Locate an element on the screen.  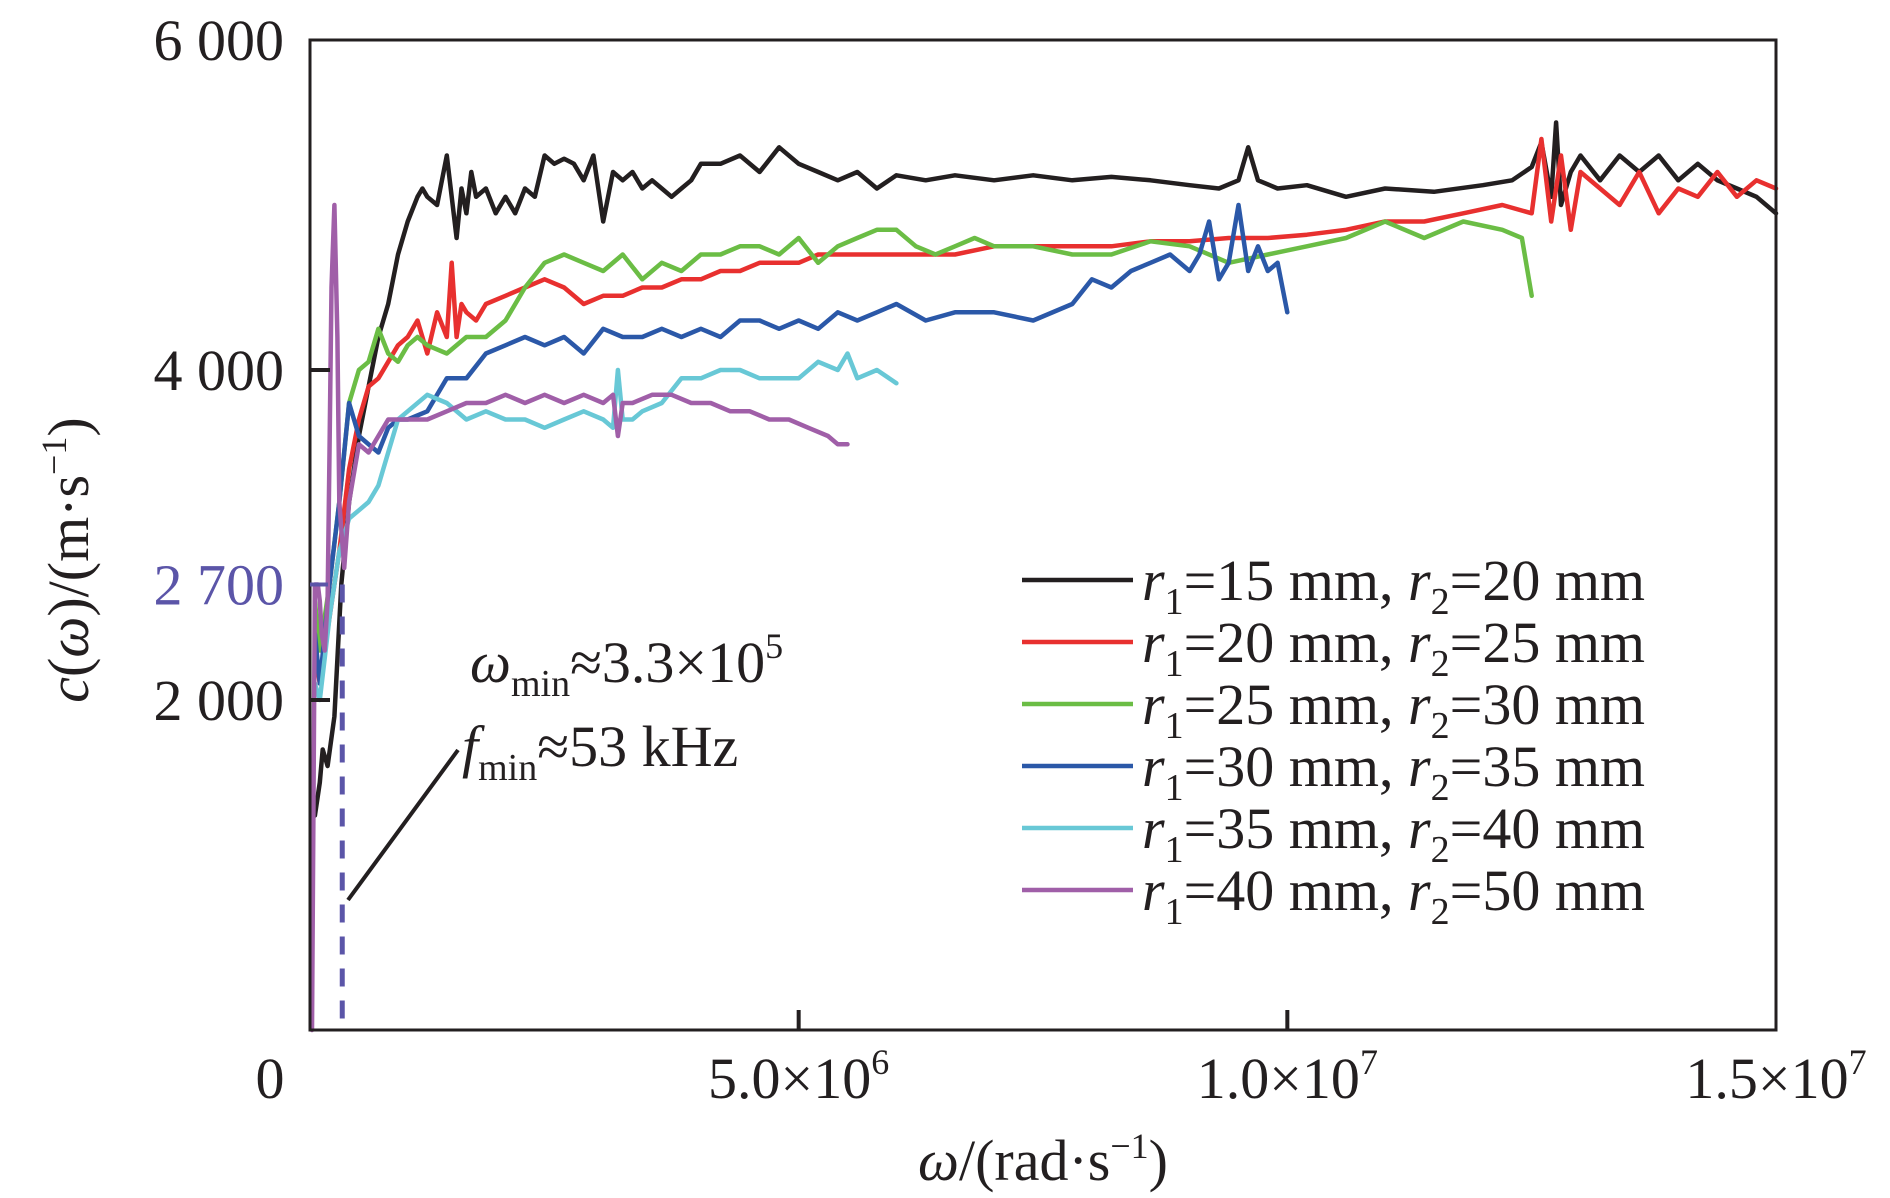
omega-min-exponent: 5 is located at coordinates (774, 646).